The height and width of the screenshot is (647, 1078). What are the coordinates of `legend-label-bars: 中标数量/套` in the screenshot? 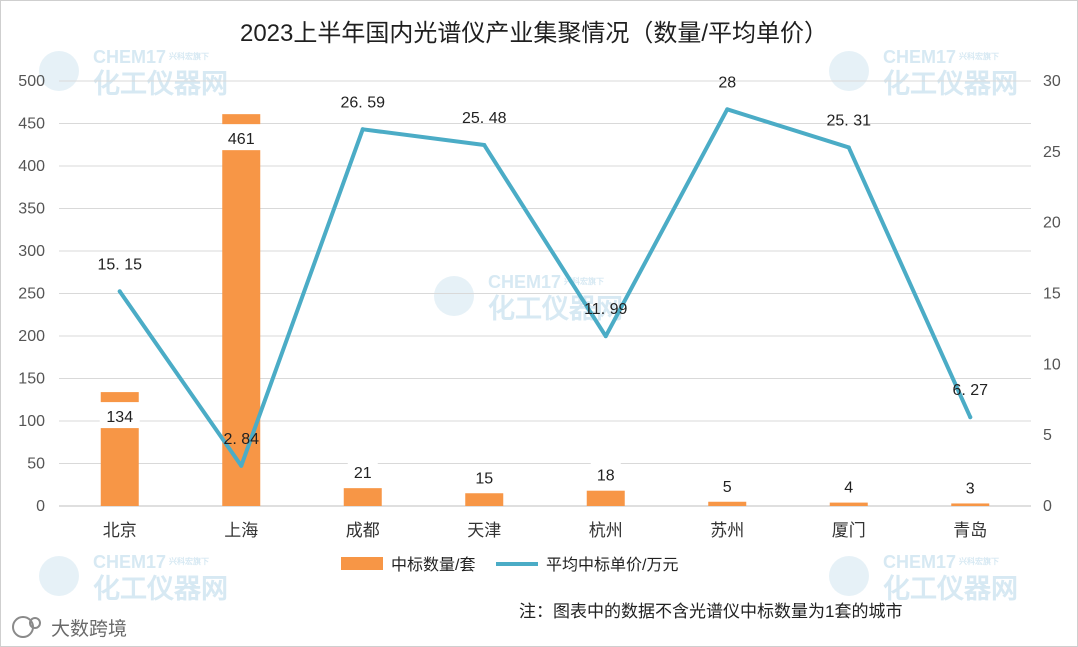 It's located at (433, 565).